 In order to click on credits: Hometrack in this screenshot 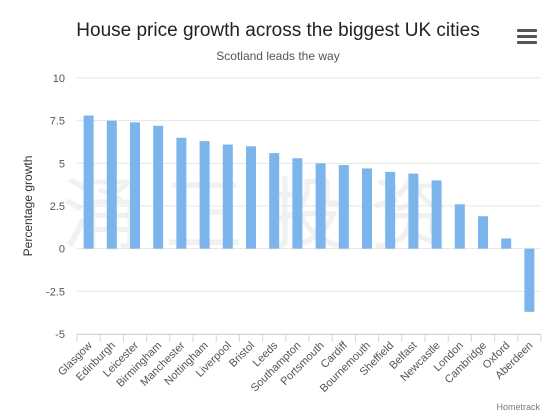, I will do `click(518, 407)`.